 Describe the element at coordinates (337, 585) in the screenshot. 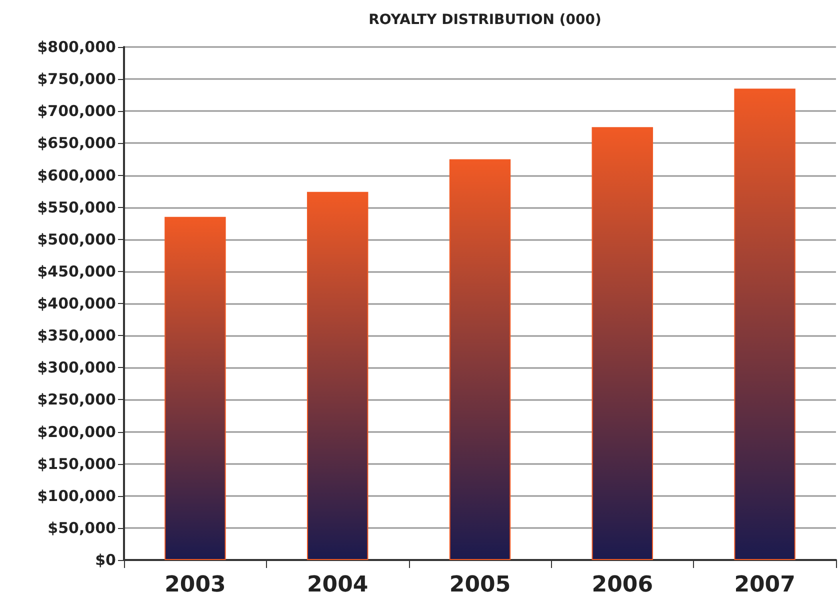

I see `x-tick-label: 2004` at that location.